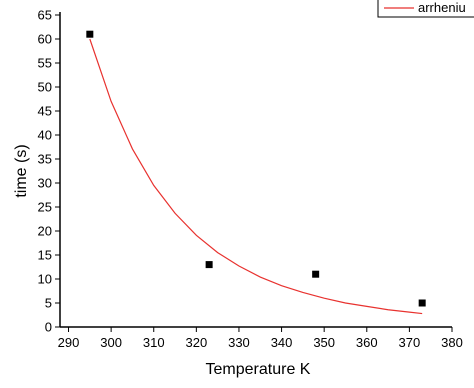 Image resolution: width=474 pixels, height=388 pixels. Describe the element at coordinates (324, 342) in the screenshot. I see `x-tick-label: 350` at that location.